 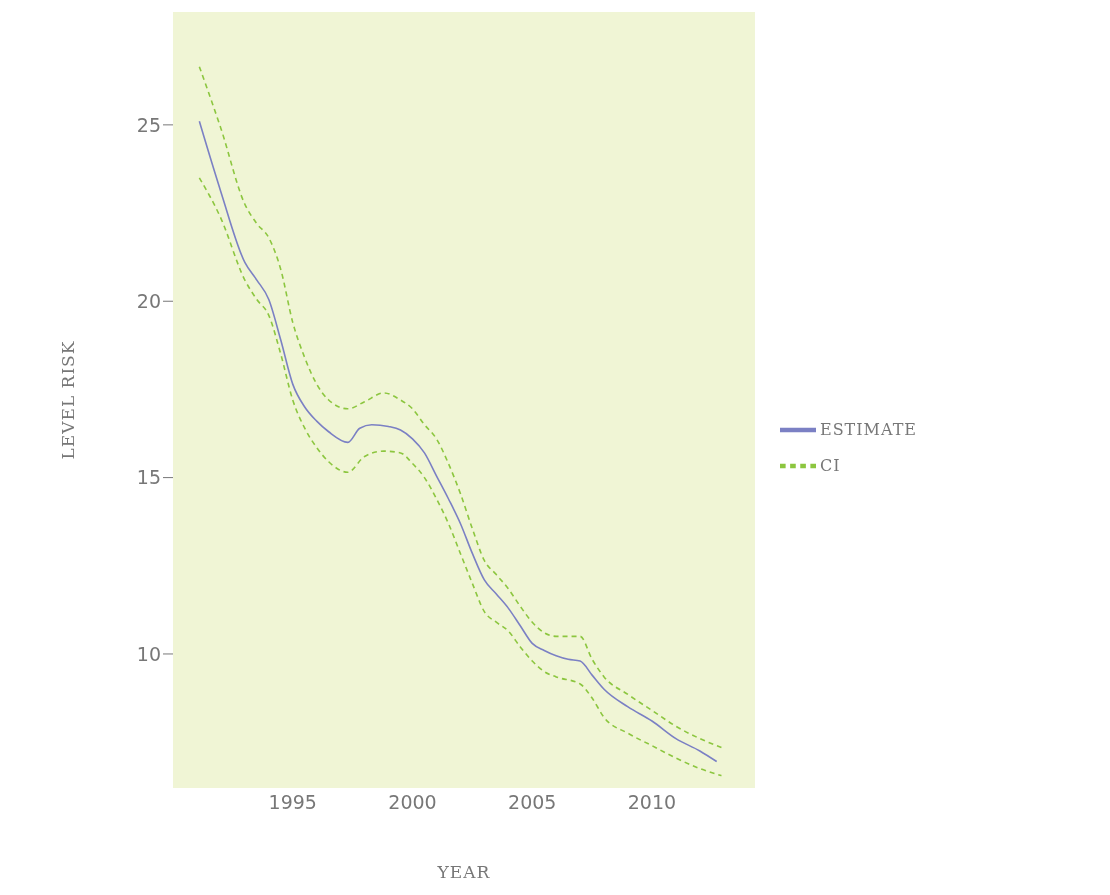 I want to click on x-tick-label: 2010, so click(x=652, y=802).